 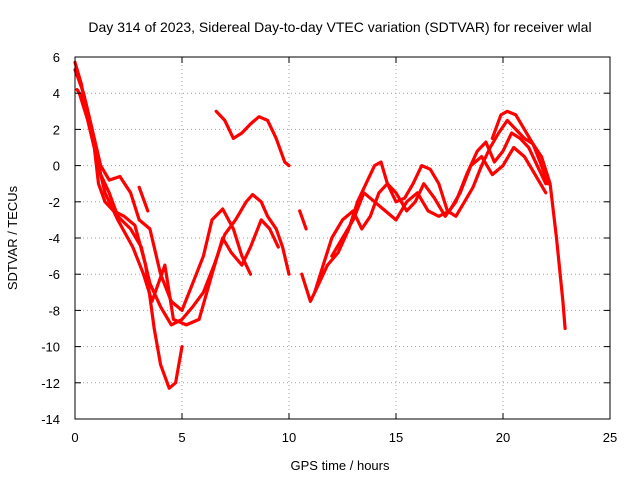 I want to click on y-tick-label: -2, so click(x=54, y=202).